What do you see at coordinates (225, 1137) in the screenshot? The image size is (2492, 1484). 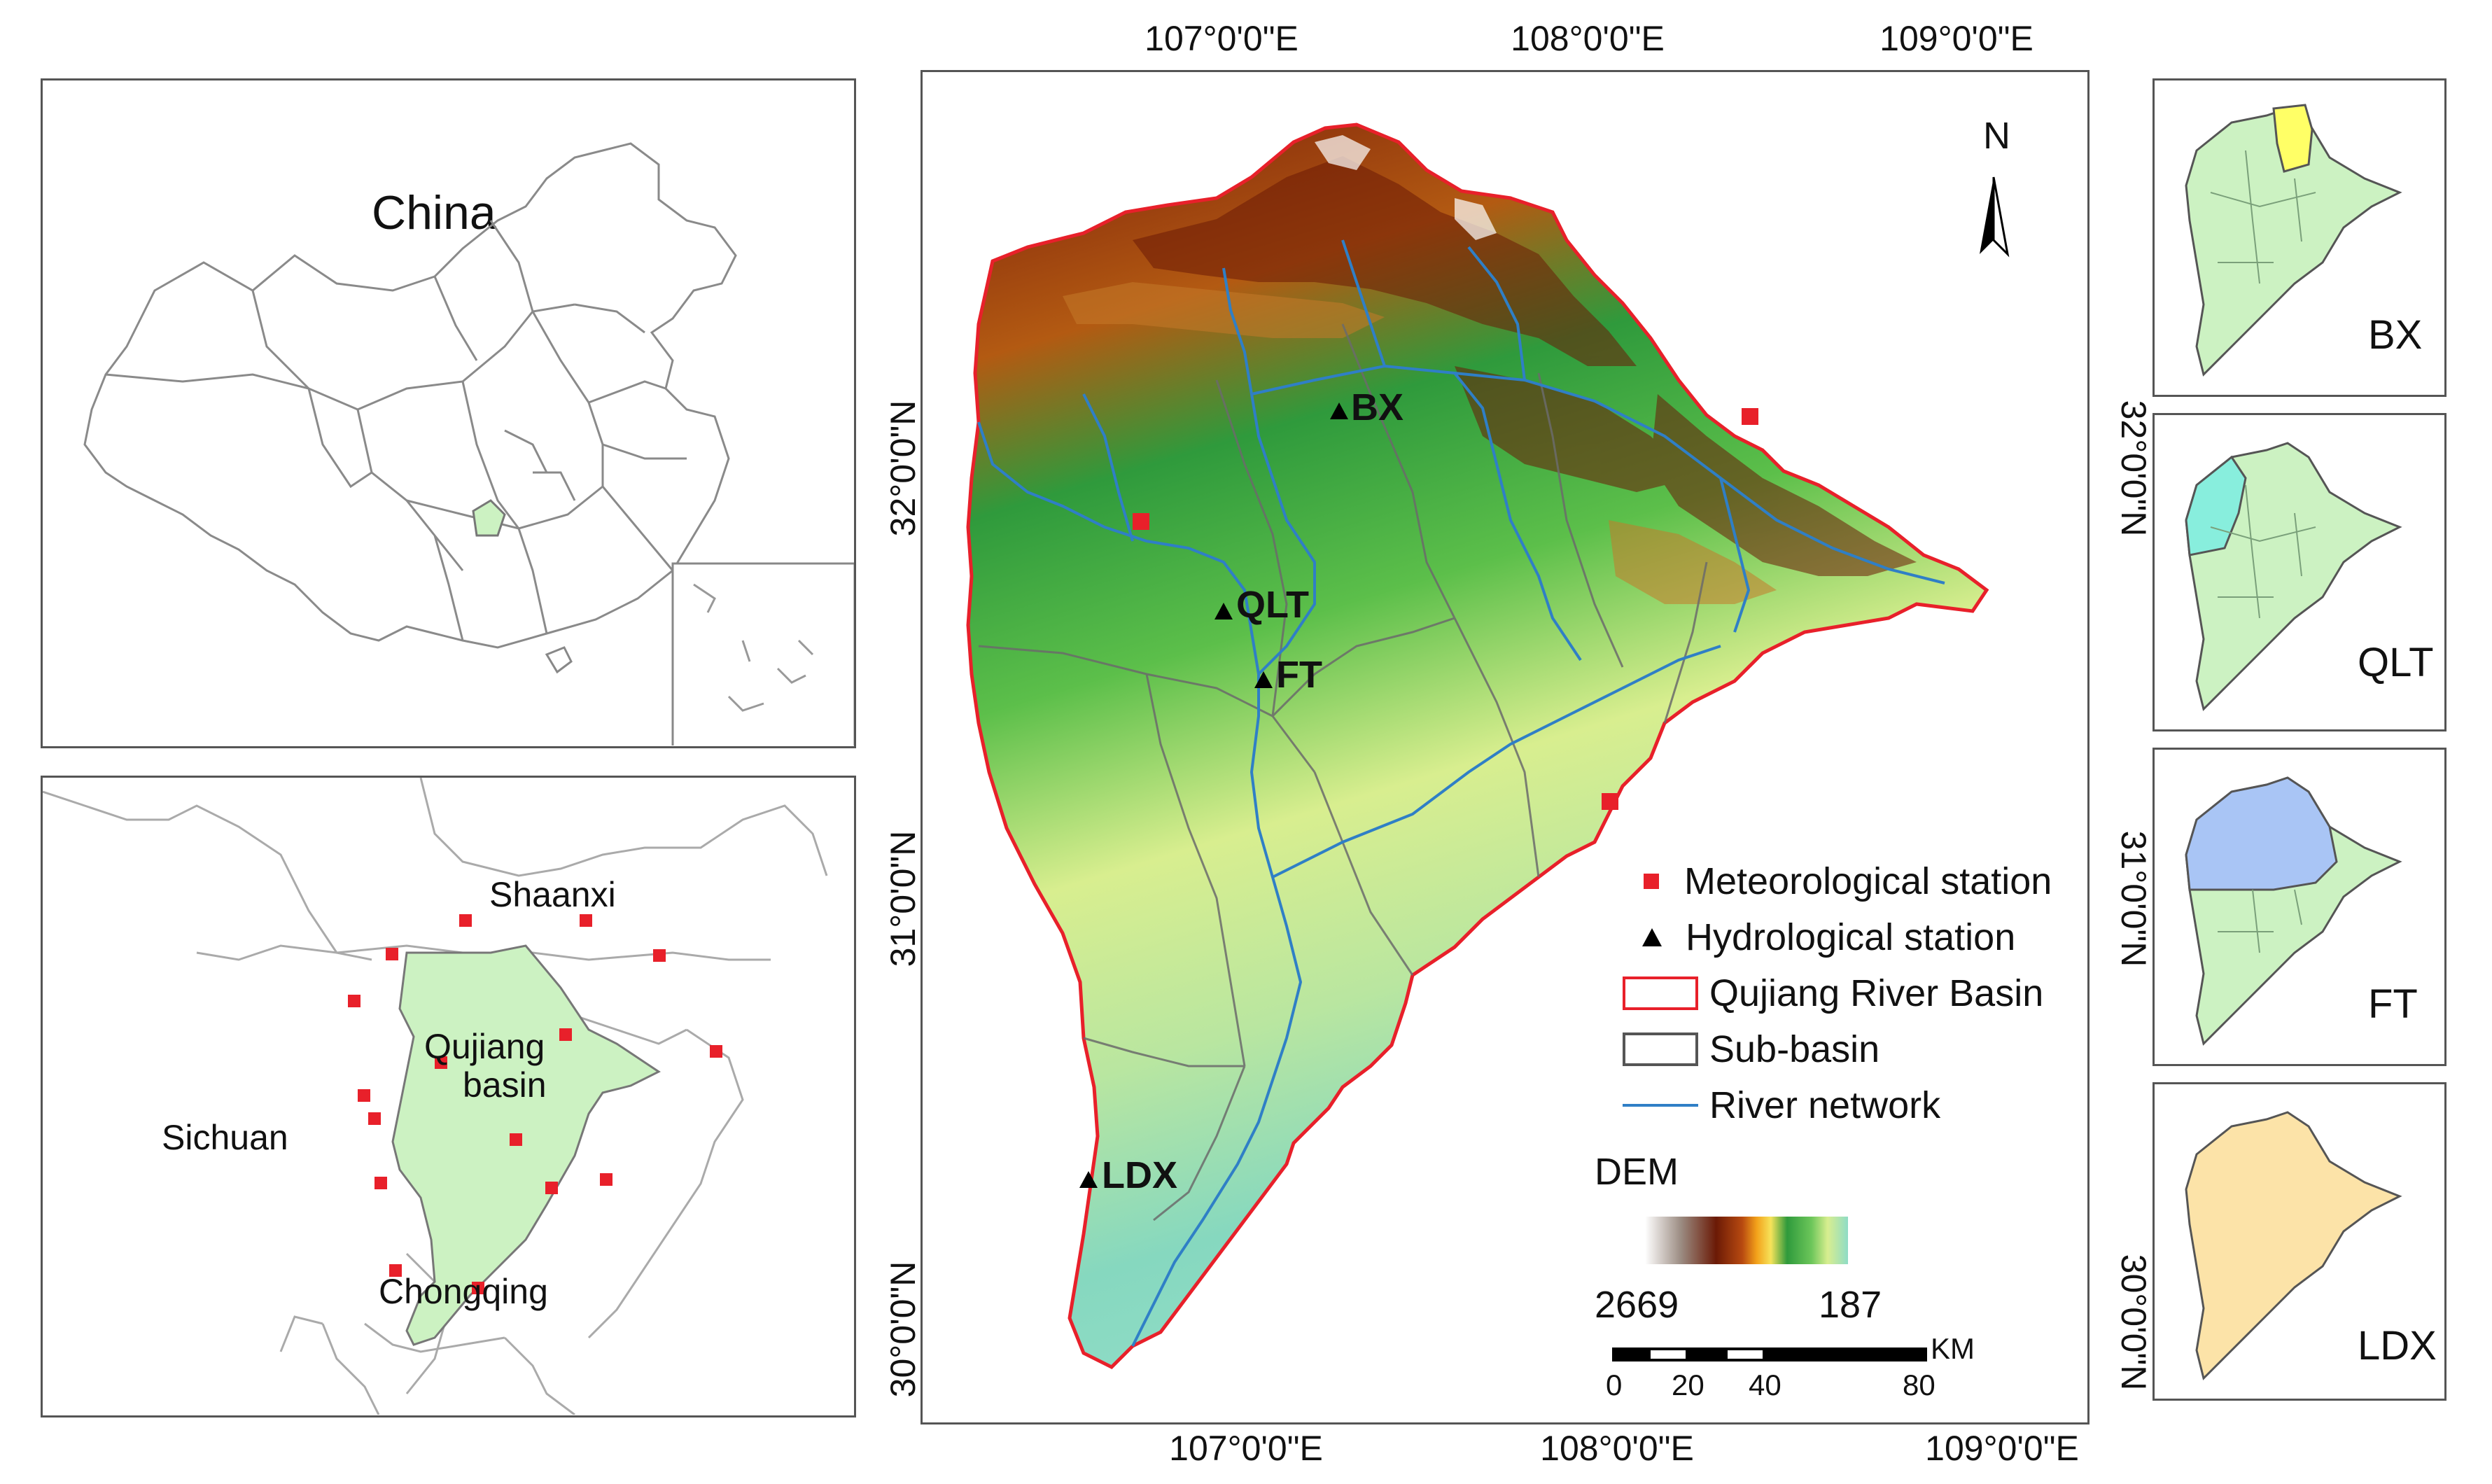 I see `province-label-sichuan: Sichuan` at bounding box center [225, 1137].